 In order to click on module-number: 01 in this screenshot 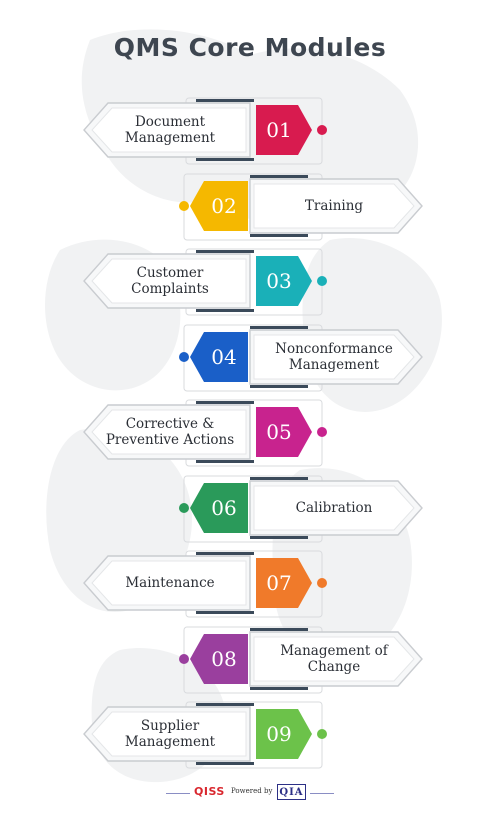, I will do `click(279, 130)`.